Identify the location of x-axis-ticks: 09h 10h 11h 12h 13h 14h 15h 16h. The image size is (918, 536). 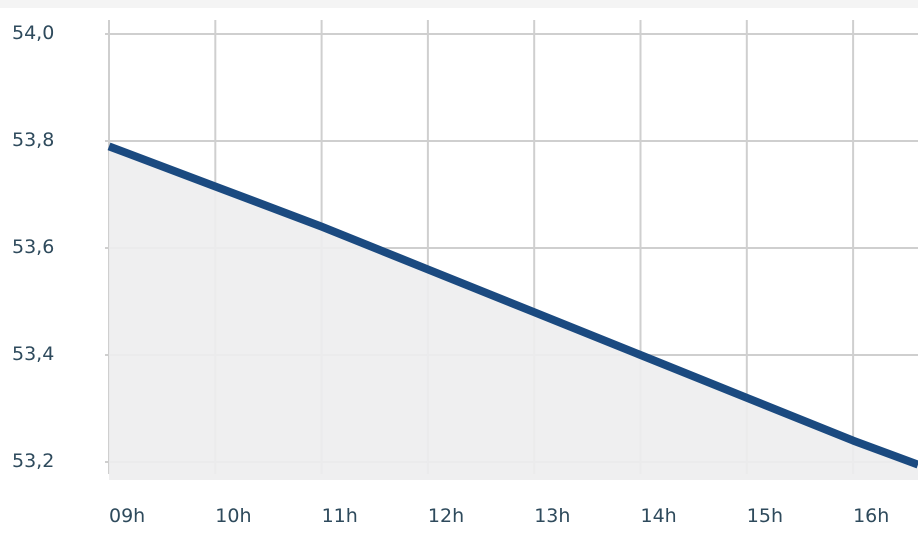
(499, 516).